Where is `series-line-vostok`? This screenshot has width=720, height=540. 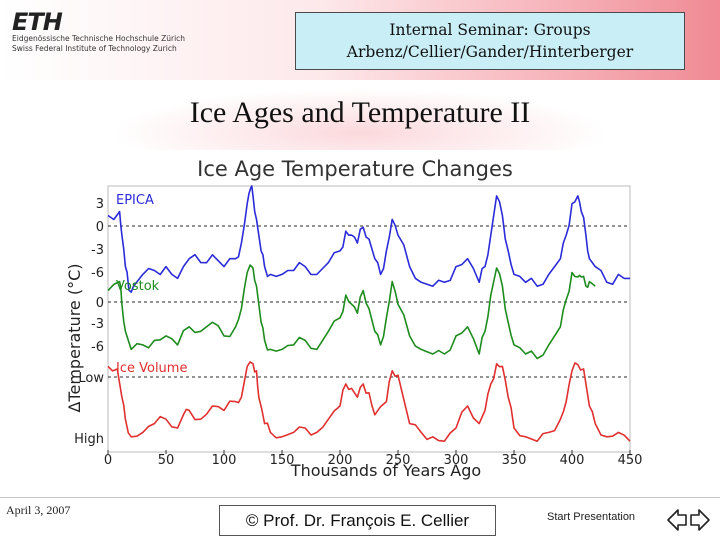 series-line-vostok is located at coordinates (351, 312).